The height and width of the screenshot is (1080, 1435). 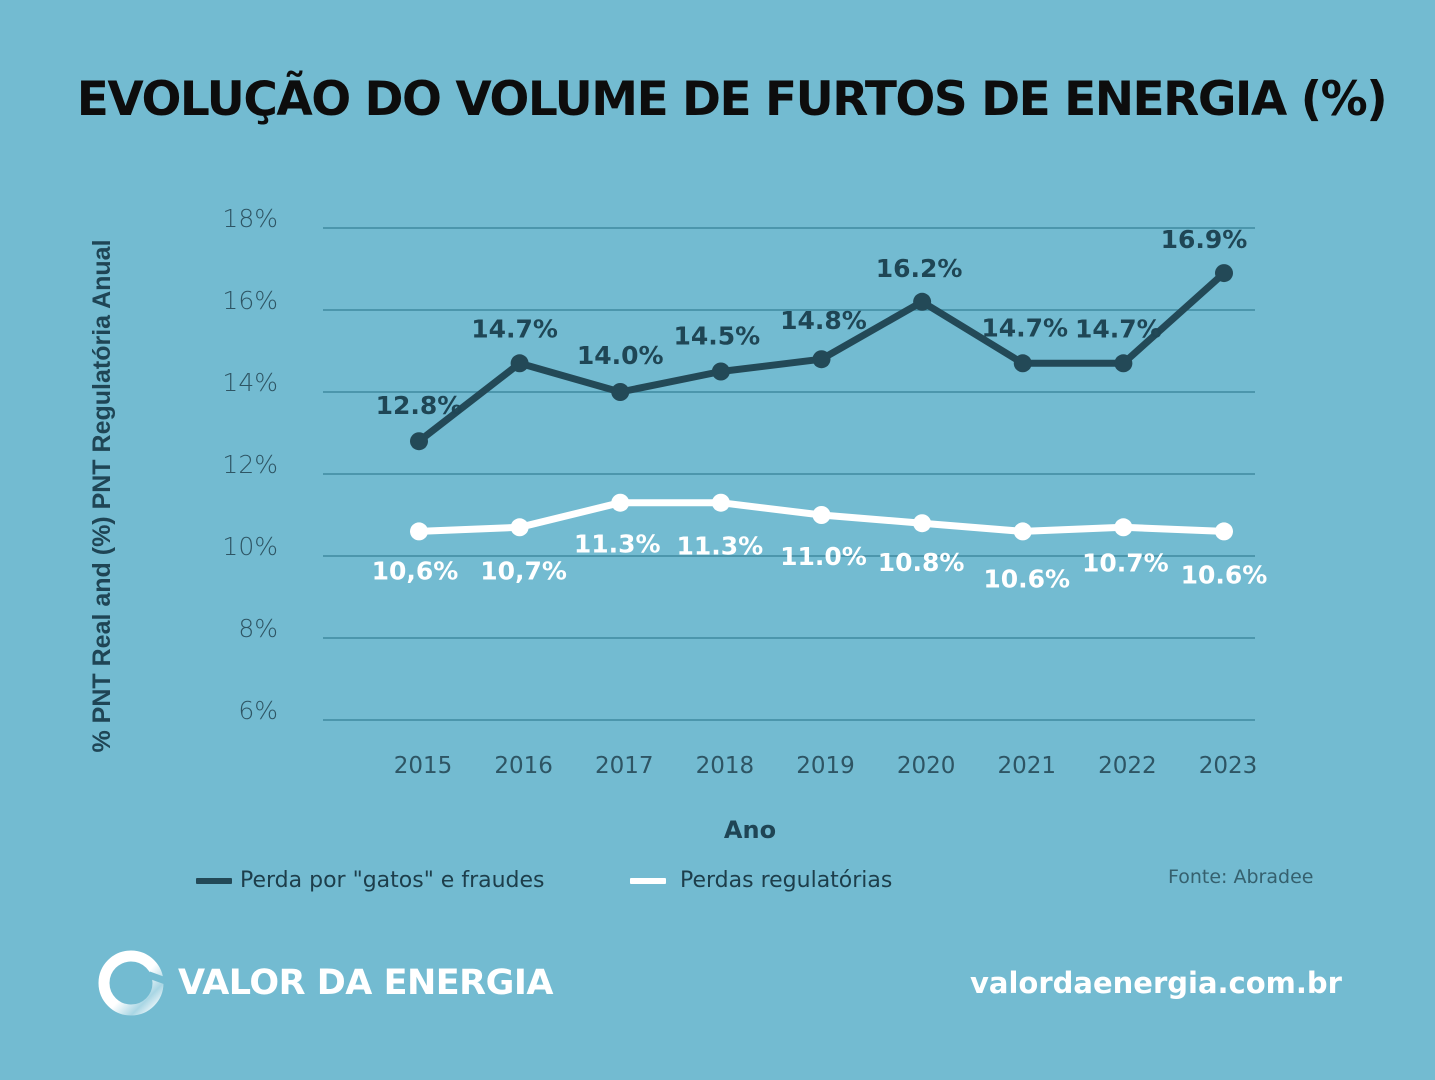 I want to click on data-label-fraud: 16.9%, so click(x=1204, y=239).